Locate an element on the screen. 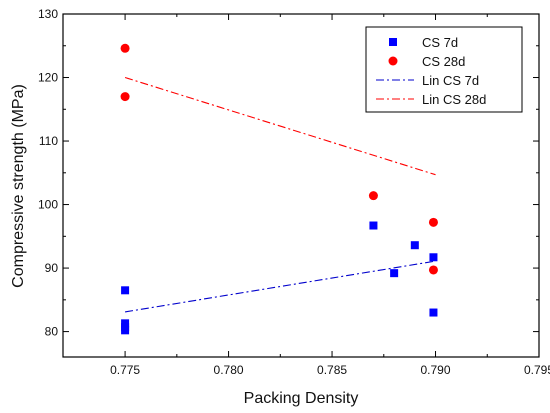  legend: CS 7d CS 28d Lin CS 7d Lin CS 28d is located at coordinates (444, 69).